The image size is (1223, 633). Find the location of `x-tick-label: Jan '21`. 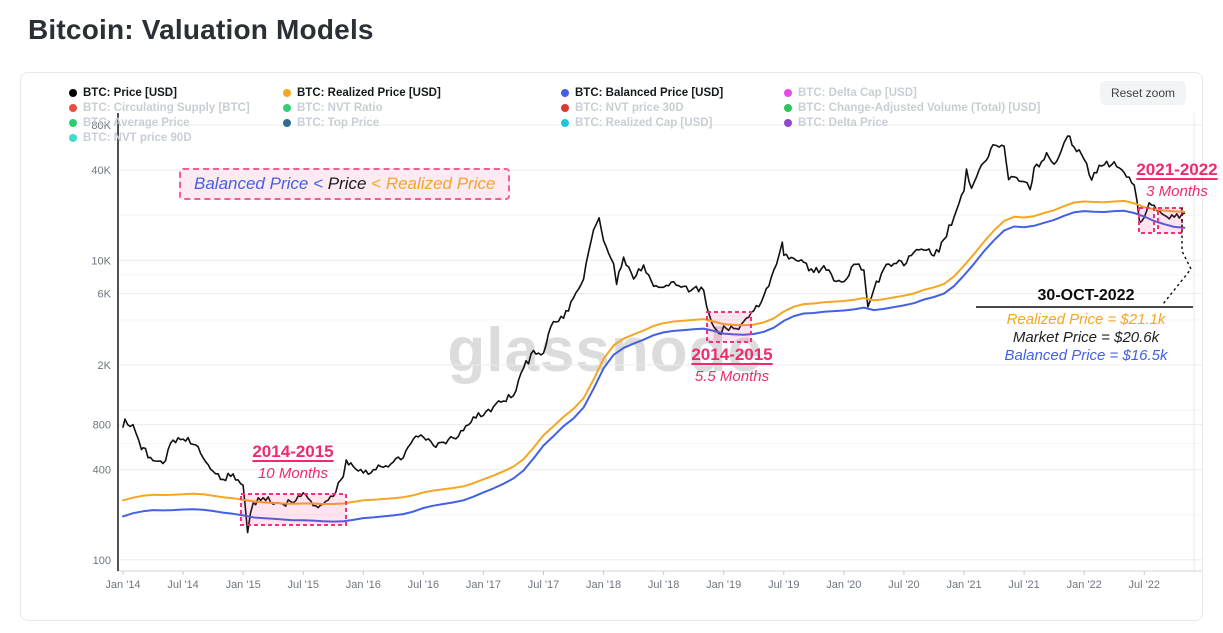

x-tick-label: Jan '21 is located at coordinates (963, 585).